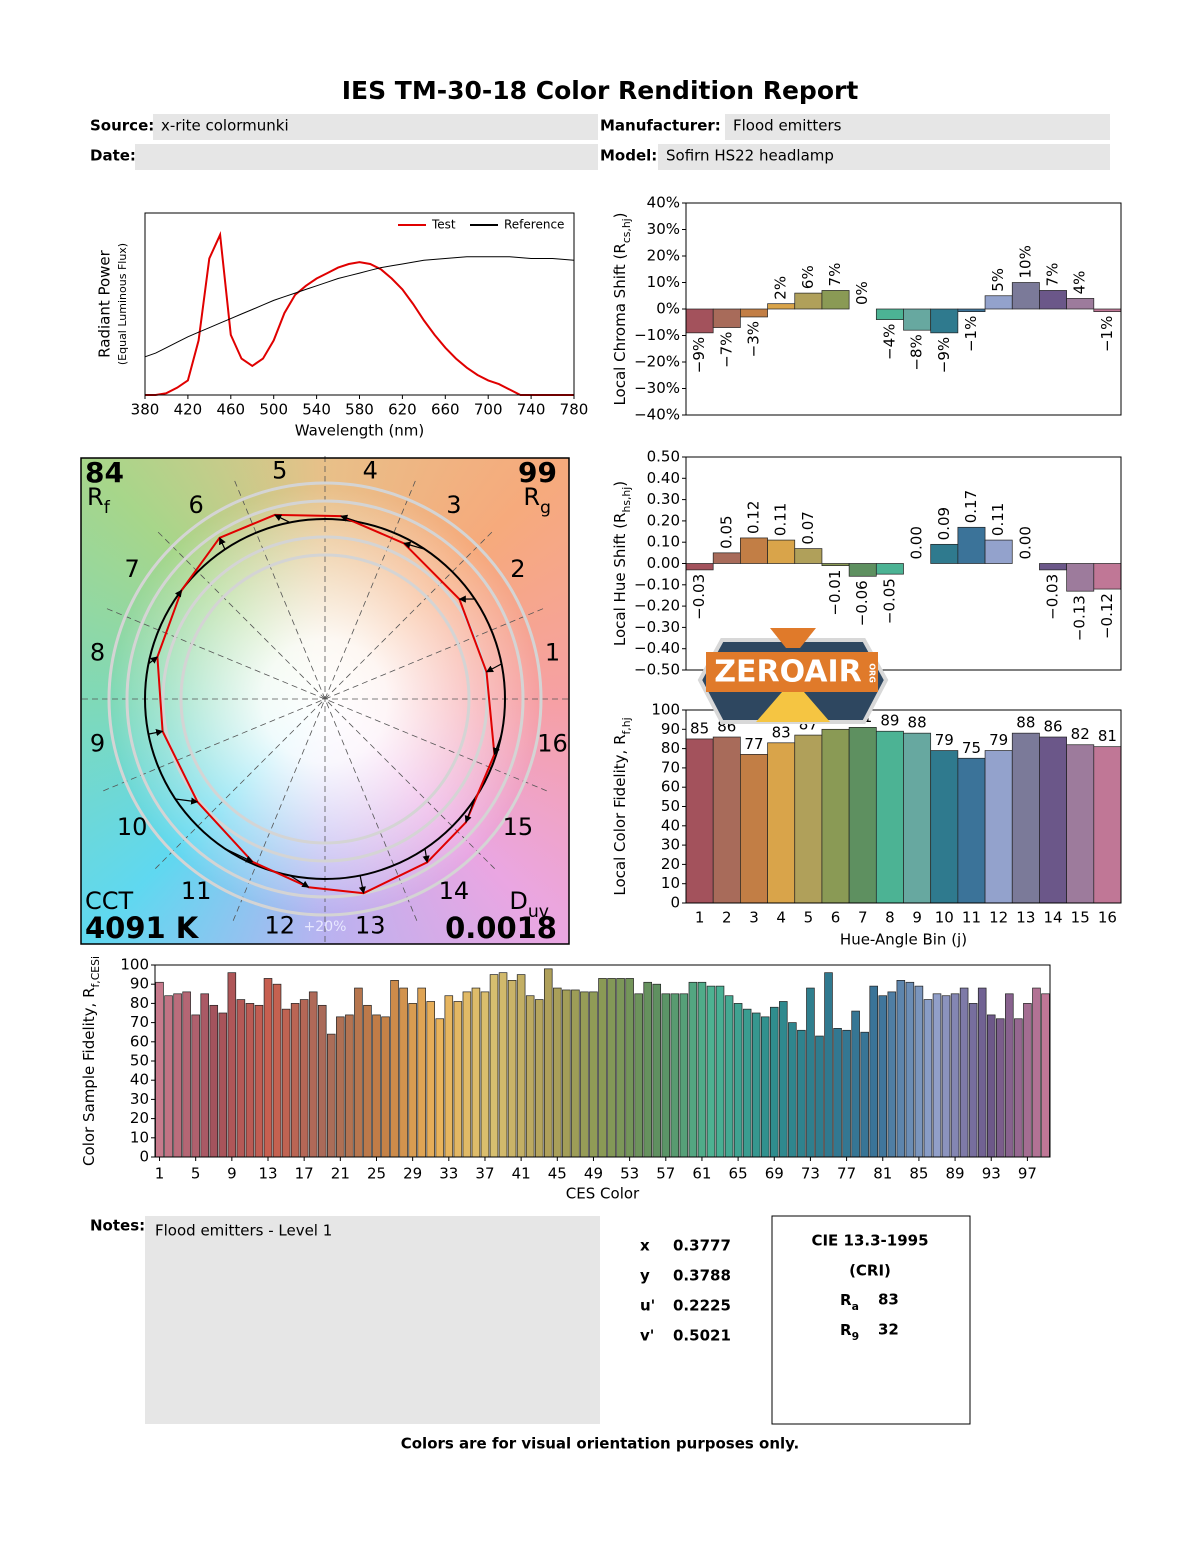 Image resolution: width=1200 pixels, height=1550 pixels. I want to click on y-tick-label: 60, so click(139, 1041).